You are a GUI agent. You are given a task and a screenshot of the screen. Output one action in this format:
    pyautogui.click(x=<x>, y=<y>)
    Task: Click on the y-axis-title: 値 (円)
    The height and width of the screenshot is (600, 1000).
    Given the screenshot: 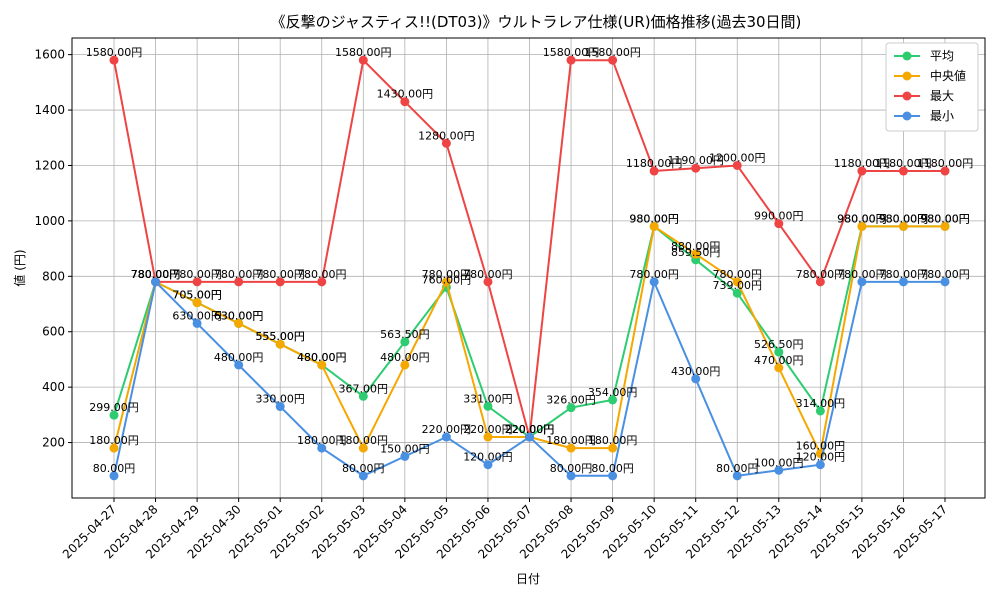 What is the action you would take?
    pyautogui.click(x=19, y=267)
    